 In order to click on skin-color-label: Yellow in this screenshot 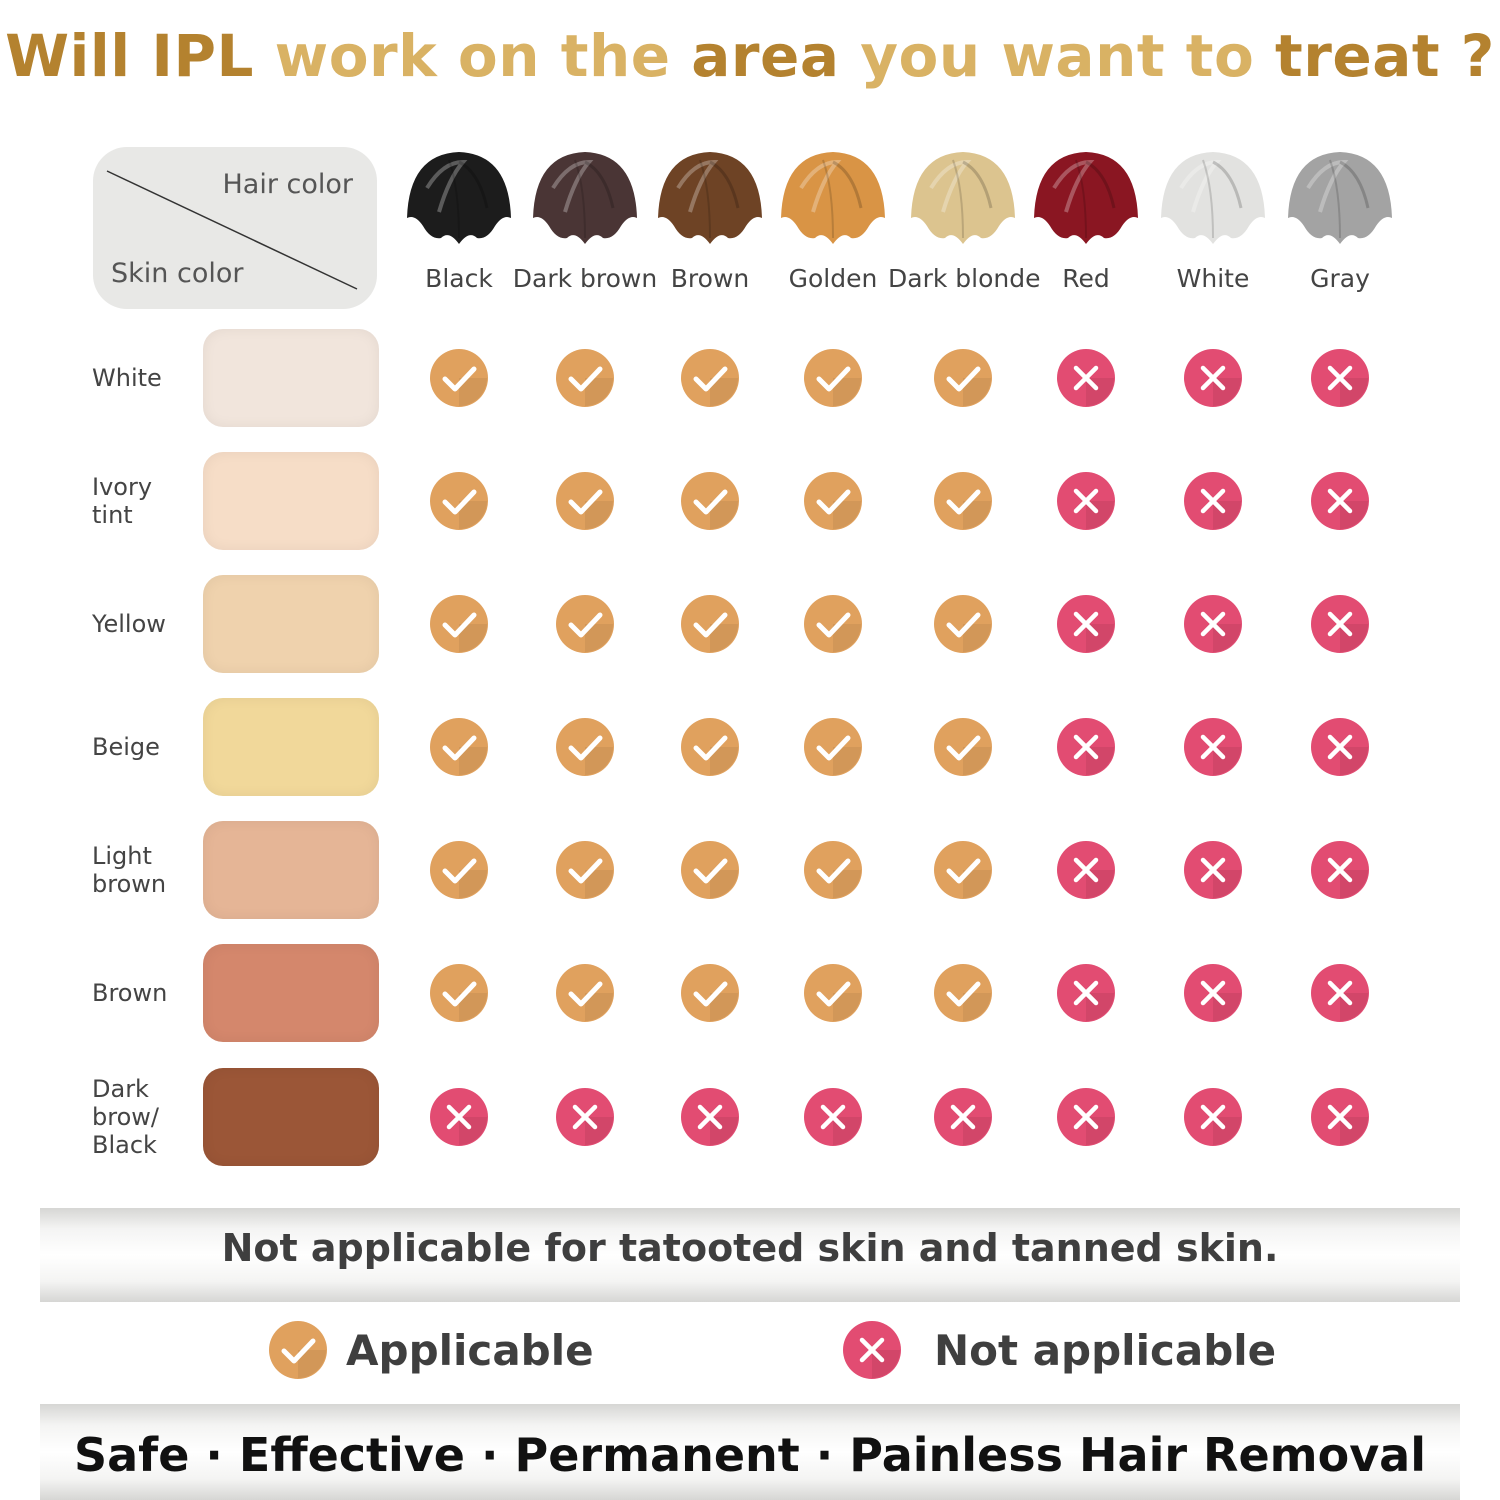, I will do `click(129, 624)`.